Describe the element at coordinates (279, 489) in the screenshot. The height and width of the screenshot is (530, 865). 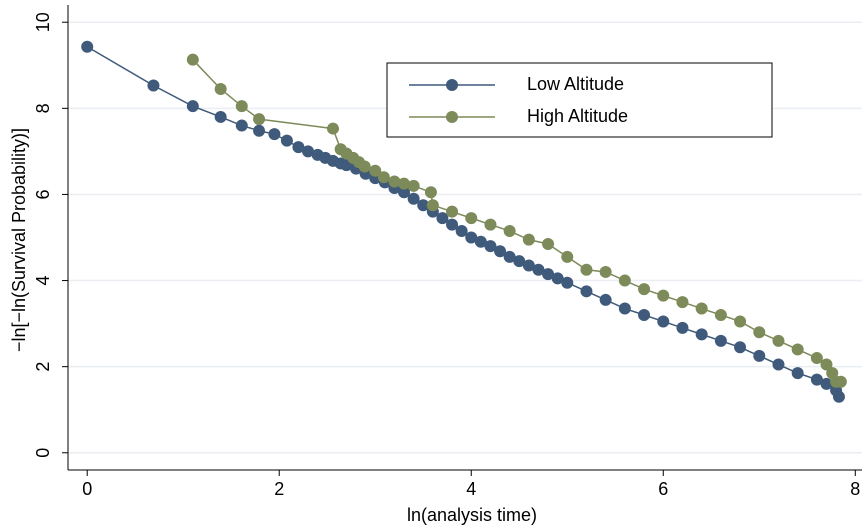
I see `x-tick-label: 2` at that location.